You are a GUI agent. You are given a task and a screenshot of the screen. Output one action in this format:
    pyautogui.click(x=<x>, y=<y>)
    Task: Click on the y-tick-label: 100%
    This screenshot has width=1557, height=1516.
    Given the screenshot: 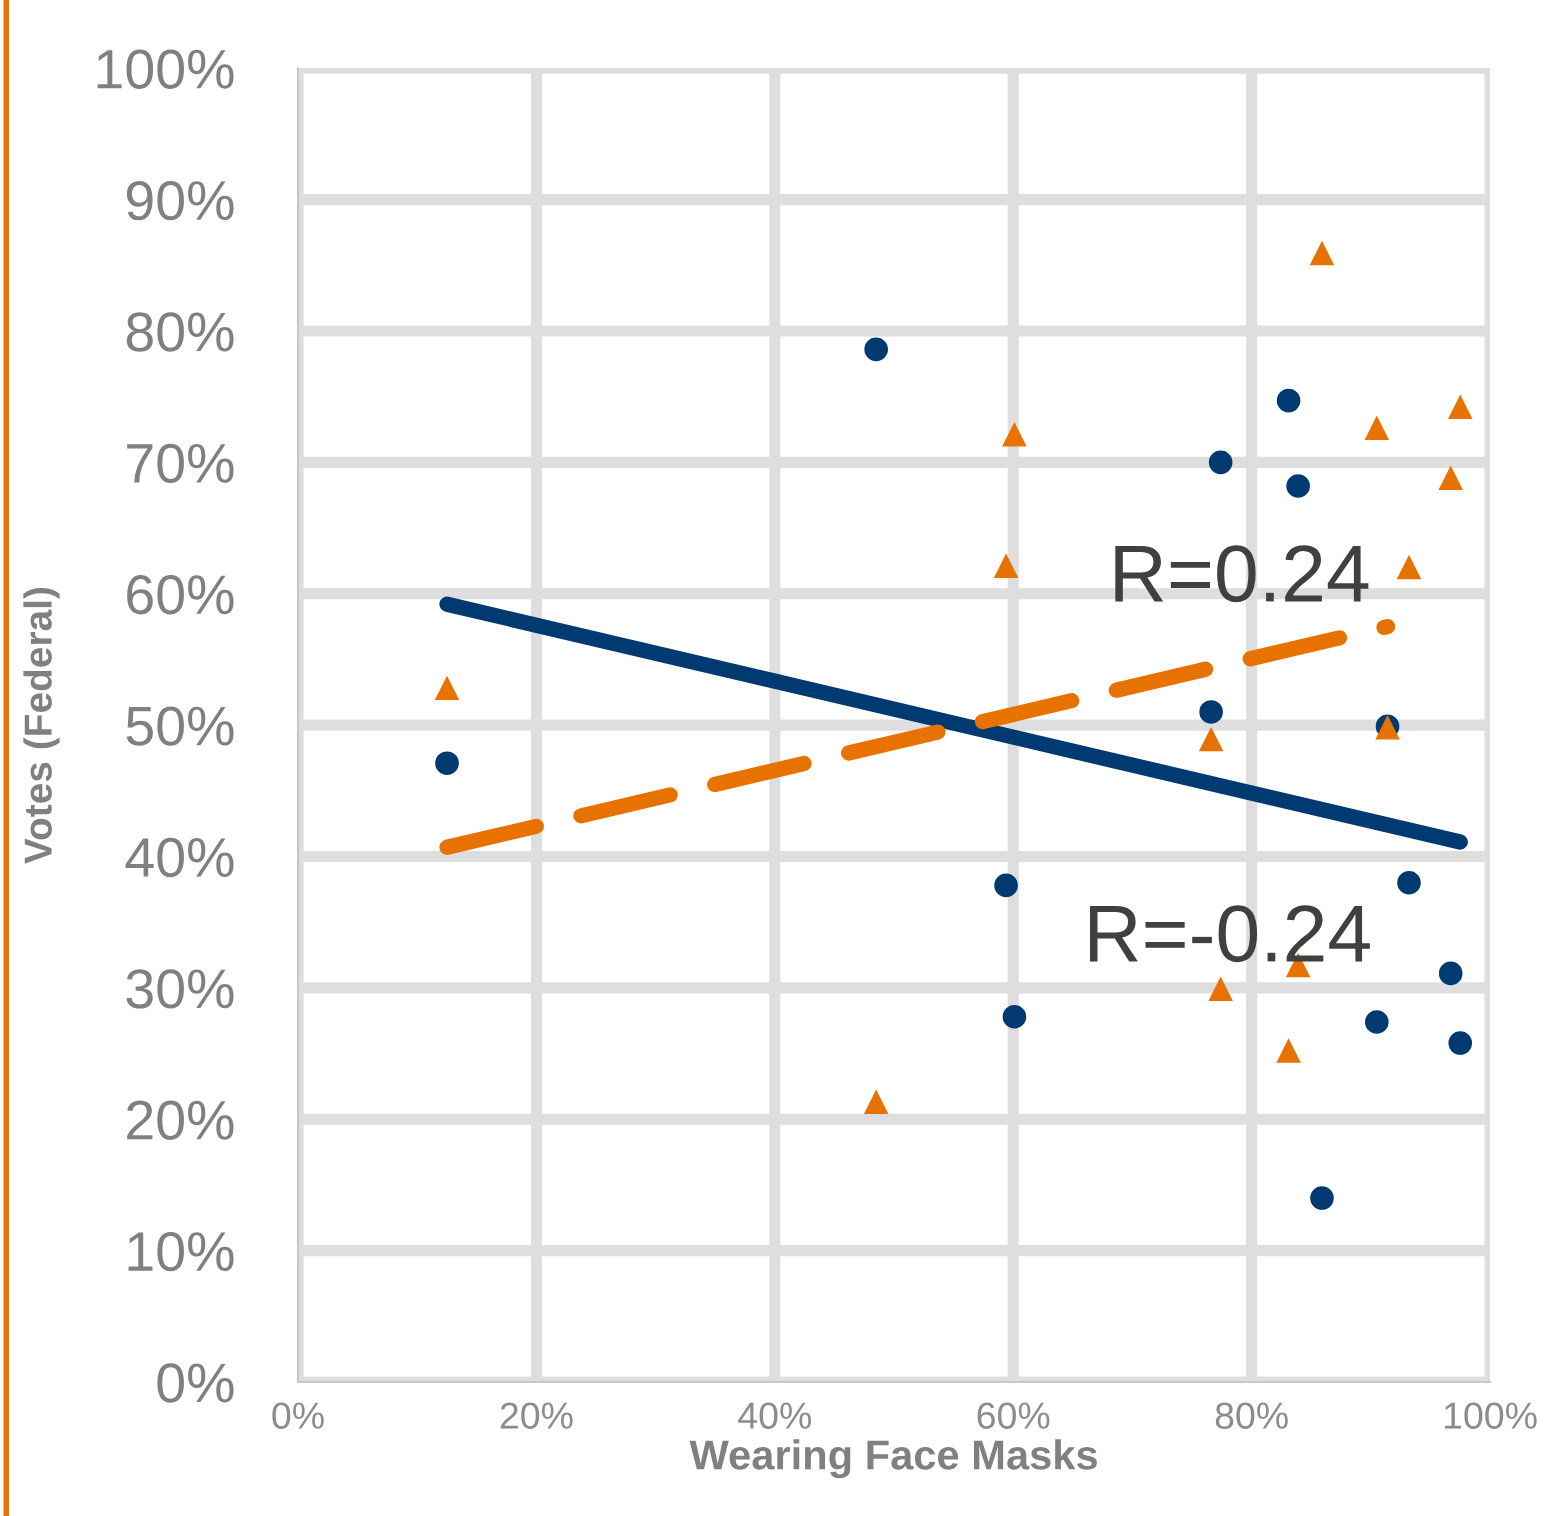 What is the action you would take?
    pyautogui.click(x=165, y=69)
    